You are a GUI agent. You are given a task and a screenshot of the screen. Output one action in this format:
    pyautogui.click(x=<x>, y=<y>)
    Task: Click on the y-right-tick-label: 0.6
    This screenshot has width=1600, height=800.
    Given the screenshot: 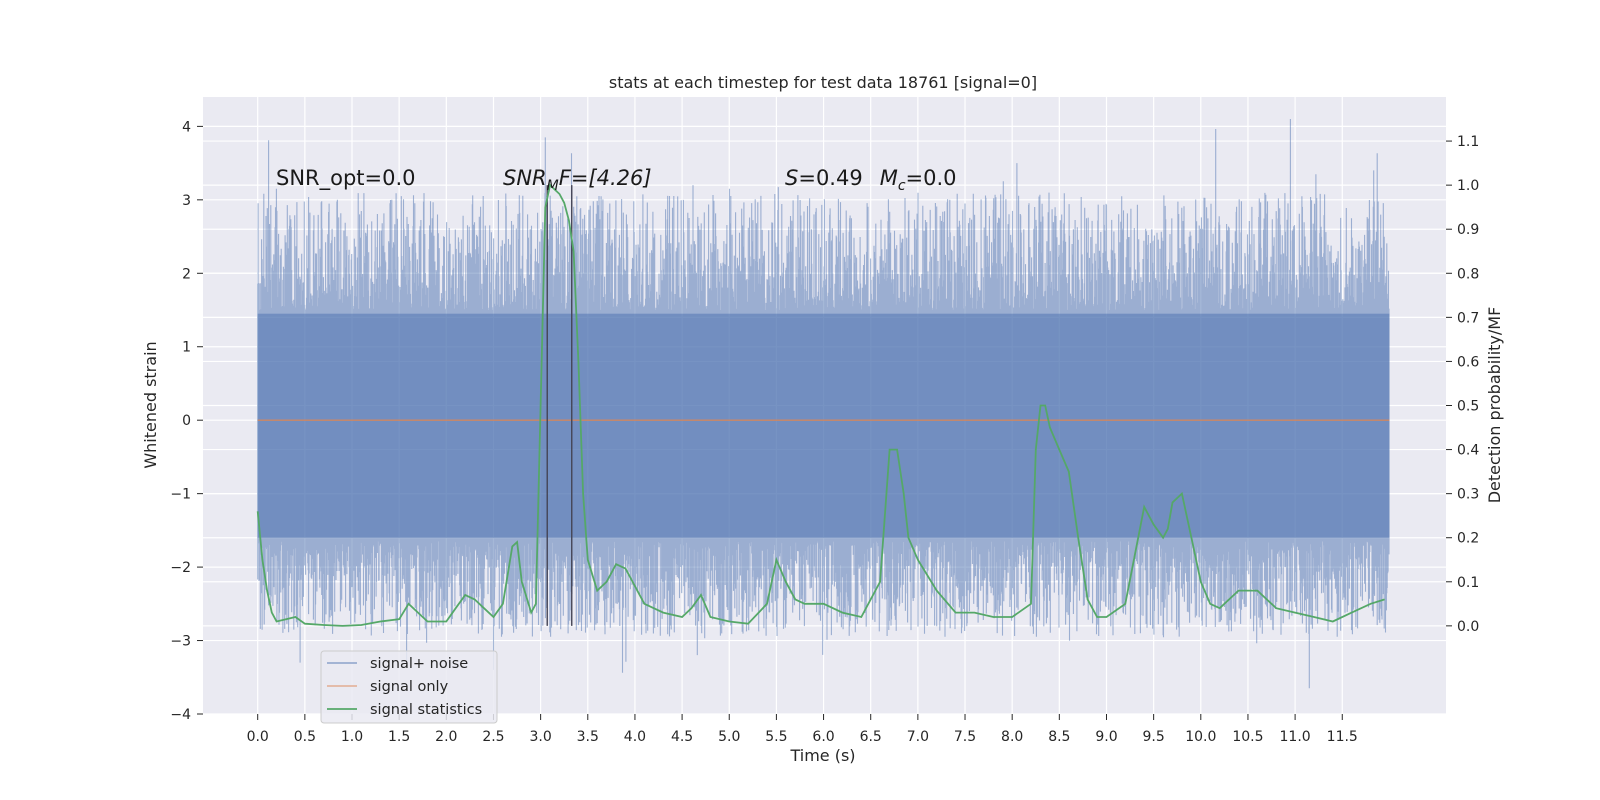 What is the action you would take?
    pyautogui.click(x=1468, y=362)
    